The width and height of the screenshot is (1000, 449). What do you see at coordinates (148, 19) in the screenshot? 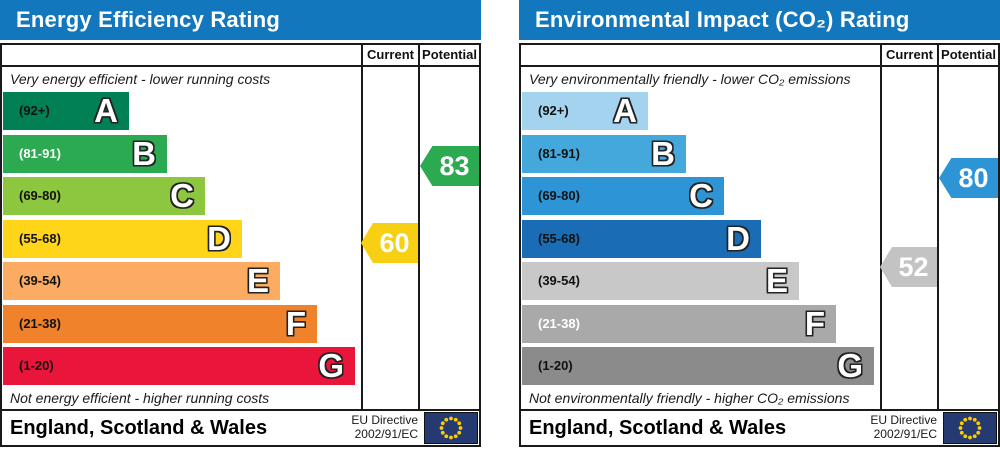
I see `chart-title: Energy Efficiency Rating` at bounding box center [148, 19].